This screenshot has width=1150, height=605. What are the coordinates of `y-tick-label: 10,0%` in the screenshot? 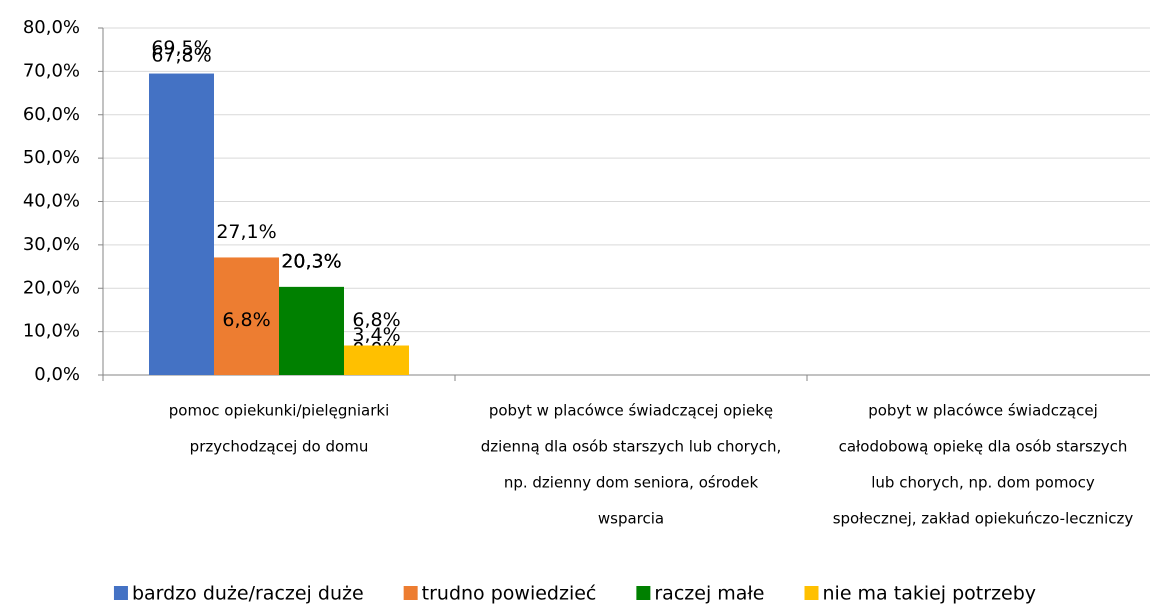 It's located at (51, 331).